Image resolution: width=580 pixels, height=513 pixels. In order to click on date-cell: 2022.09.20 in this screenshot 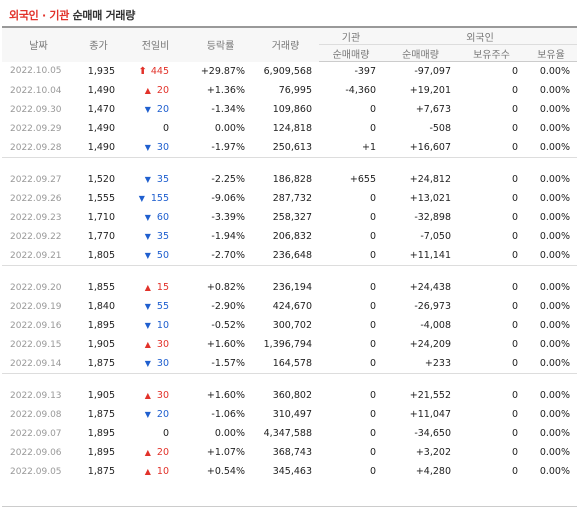, I will do `click(36, 287)`.